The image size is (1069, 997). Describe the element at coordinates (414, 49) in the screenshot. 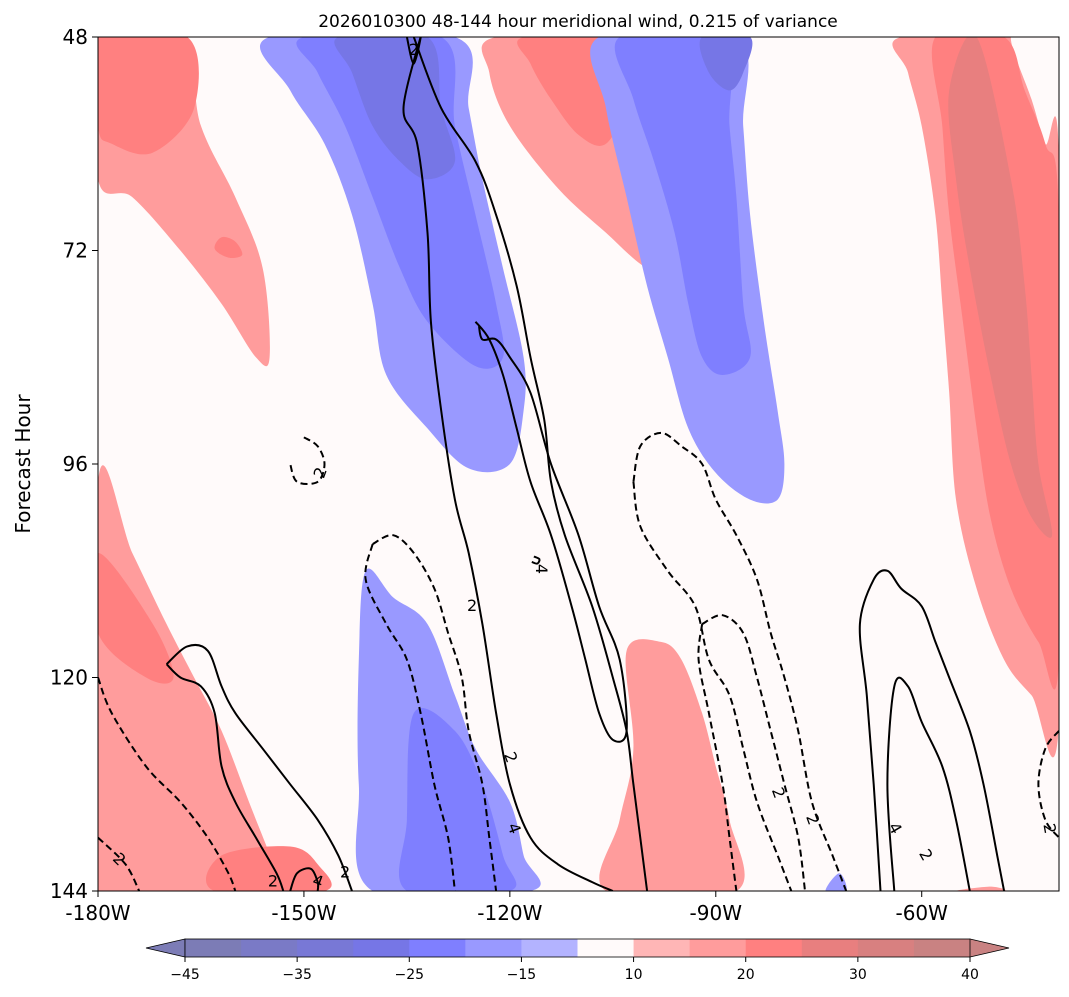

I see `contour-label-0: 2` at that location.